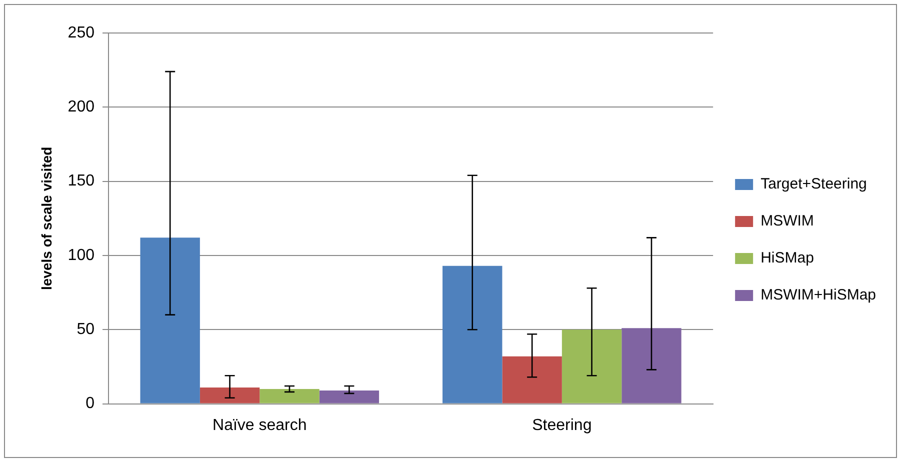  What do you see at coordinates (787, 221) in the screenshot?
I see `legend-label: MSWIM` at bounding box center [787, 221].